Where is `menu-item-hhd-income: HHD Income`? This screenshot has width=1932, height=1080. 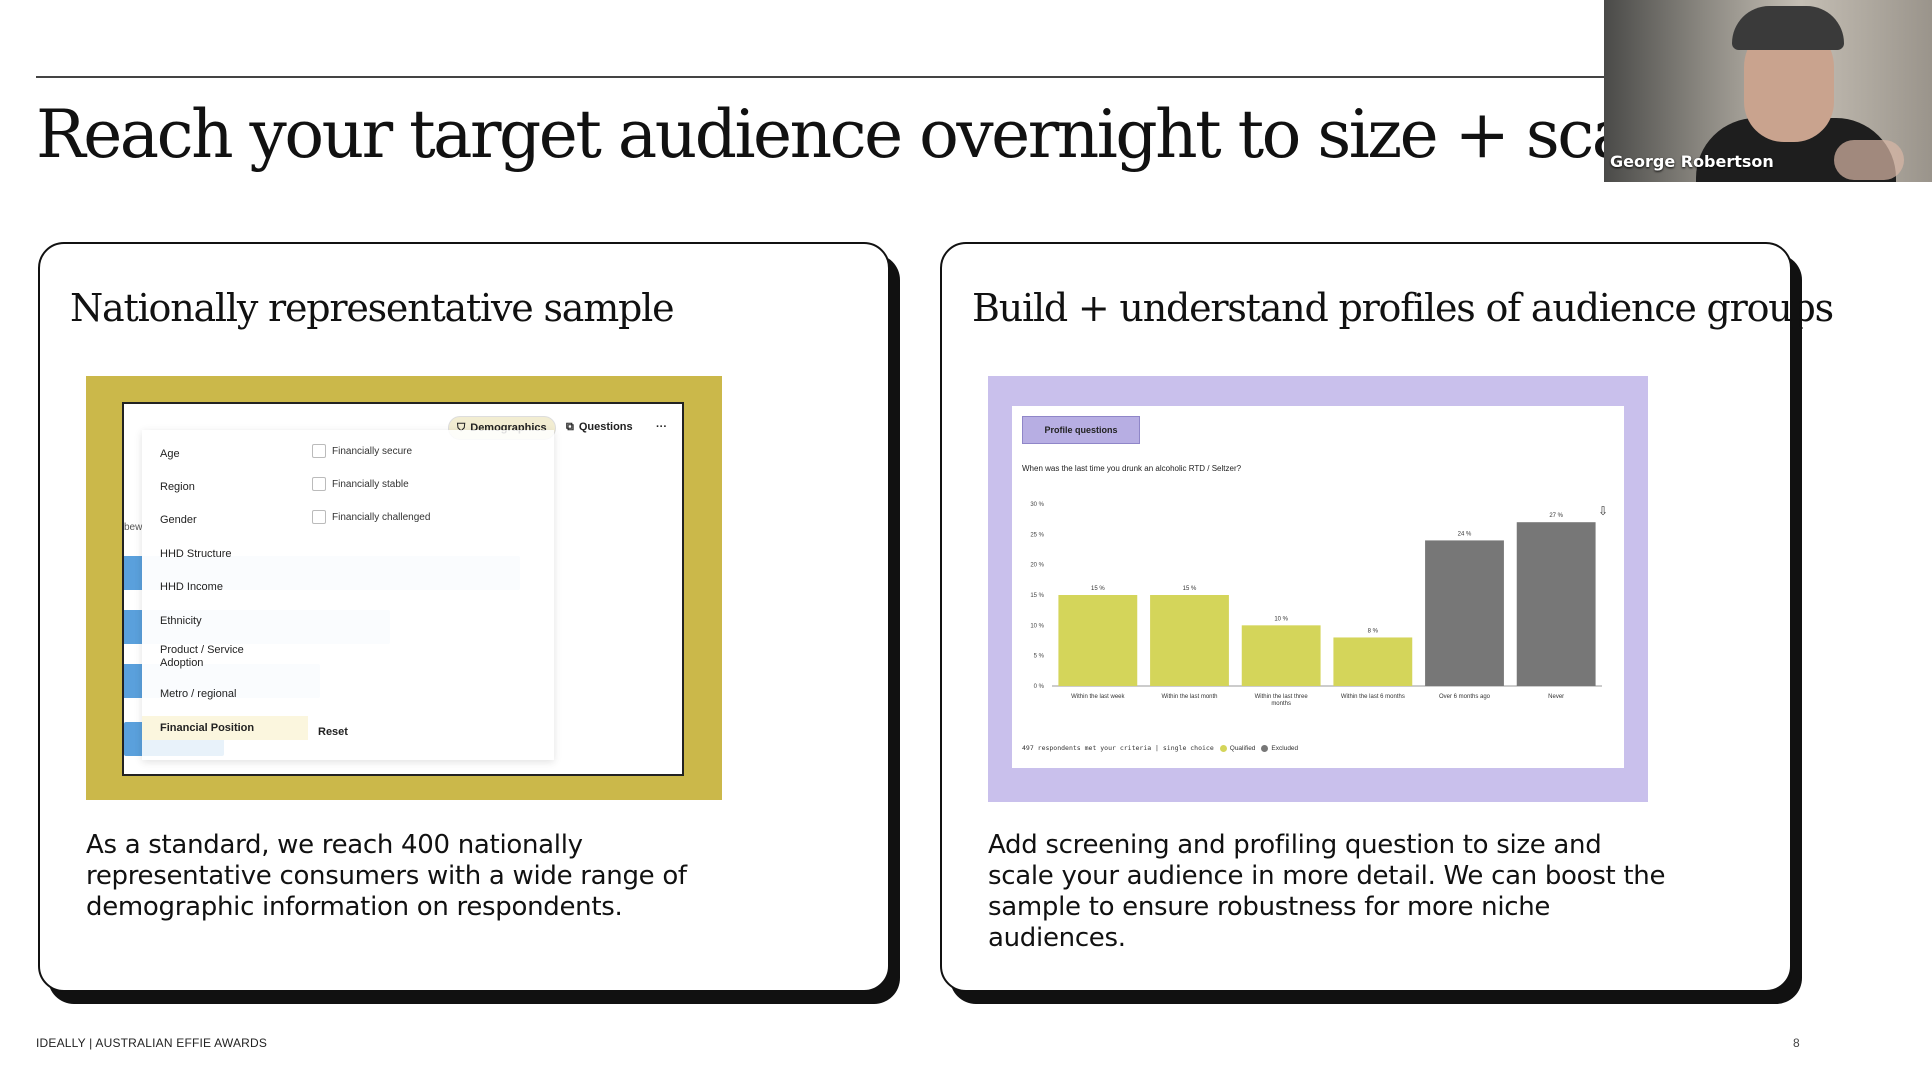
menu-item-hhd-income: HHD Income is located at coordinates (191, 587).